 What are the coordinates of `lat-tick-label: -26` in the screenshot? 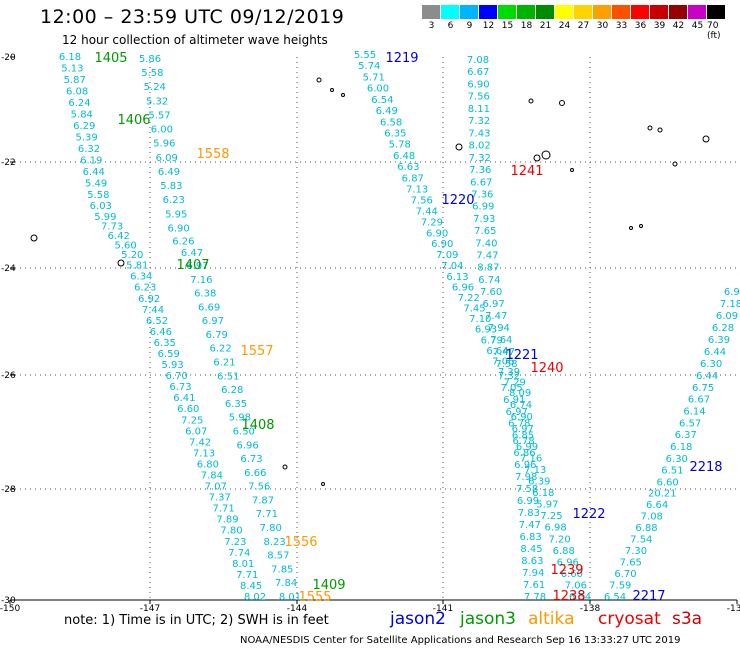 It's located at (8, 376).